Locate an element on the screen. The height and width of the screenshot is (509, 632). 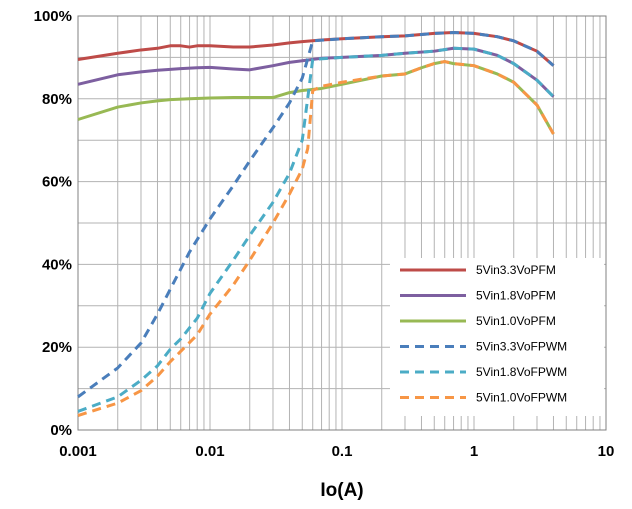
y-axis-ticks: 0% 20% 40% 60% 80% 100% is located at coordinates (53, 223).